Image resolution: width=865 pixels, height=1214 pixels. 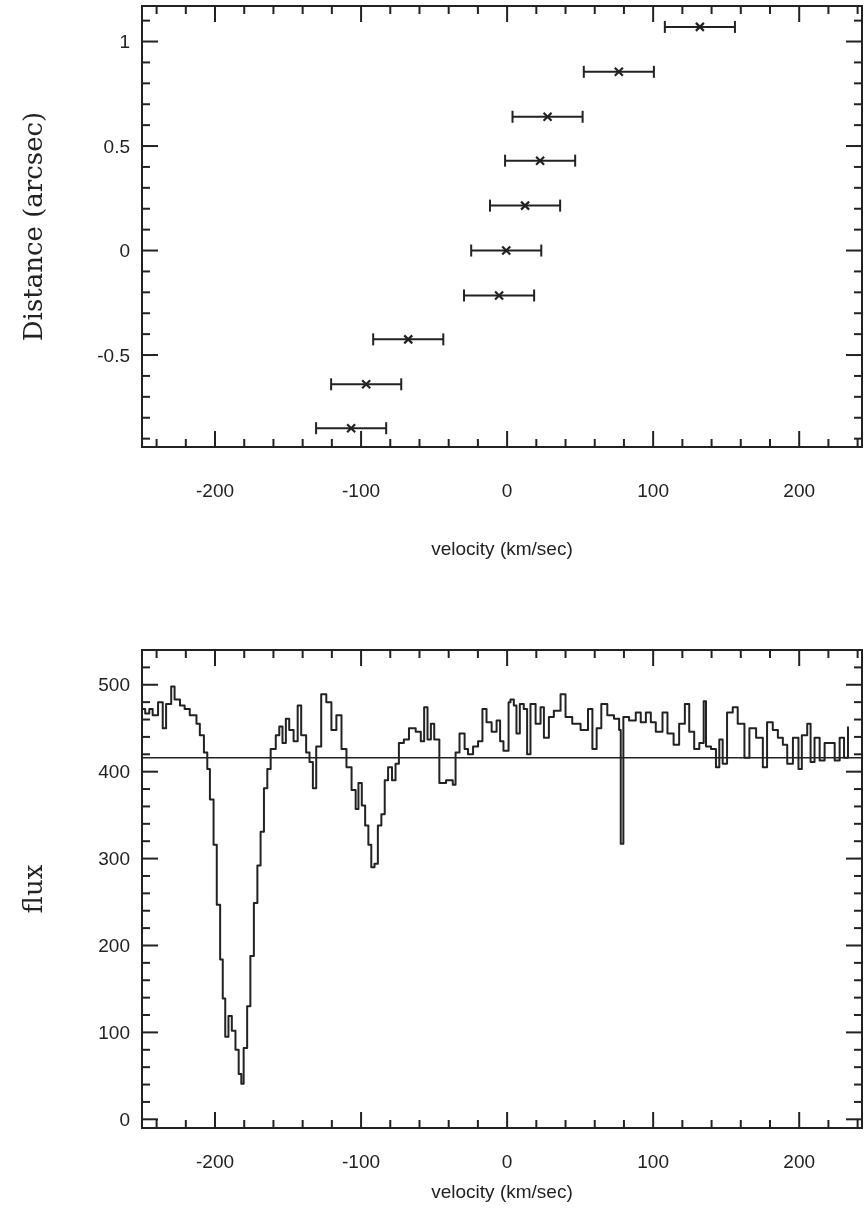 I want to click on y-tick-label: 1, so click(x=124, y=42).